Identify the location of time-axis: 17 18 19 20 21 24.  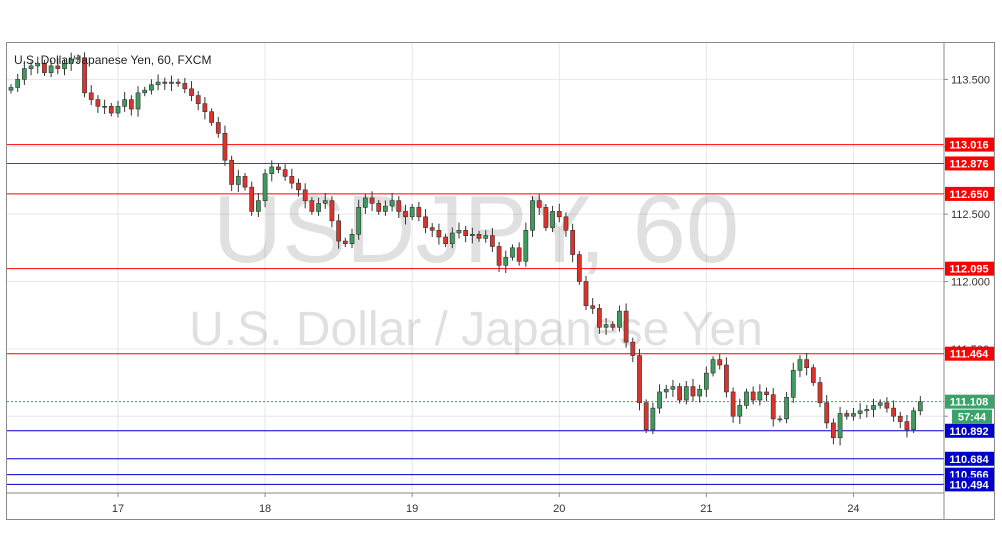
(475, 503).